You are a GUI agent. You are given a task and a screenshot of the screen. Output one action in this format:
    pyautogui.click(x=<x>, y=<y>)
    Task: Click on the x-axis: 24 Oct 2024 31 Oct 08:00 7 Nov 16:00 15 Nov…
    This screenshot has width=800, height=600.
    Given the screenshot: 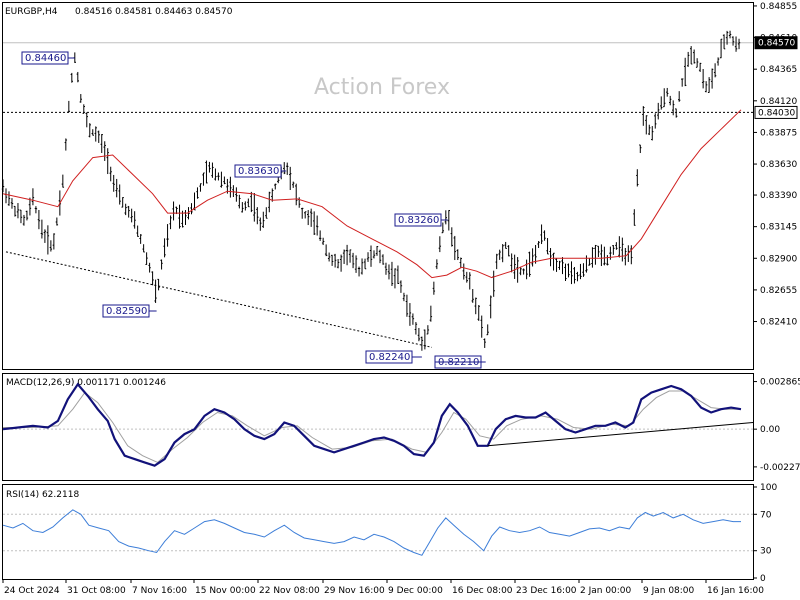 What is the action you would take?
    pyautogui.click(x=383, y=587)
    